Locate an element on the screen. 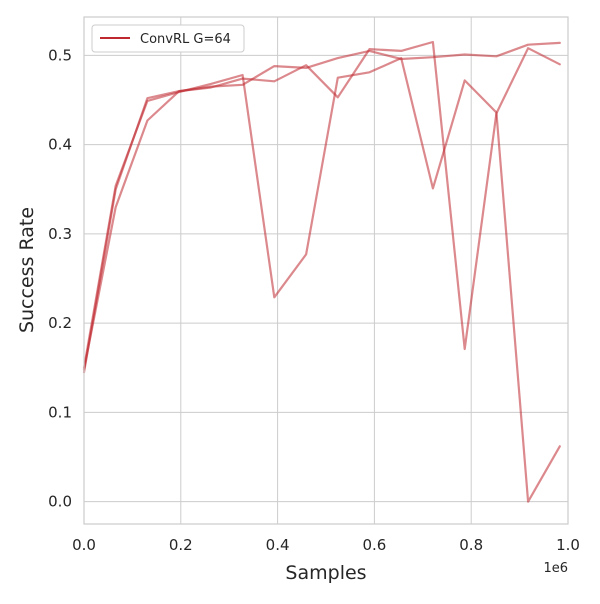 The height and width of the screenshot is (604, 600). y-tick-label: 0.5 is located at coordinates (60, 55).